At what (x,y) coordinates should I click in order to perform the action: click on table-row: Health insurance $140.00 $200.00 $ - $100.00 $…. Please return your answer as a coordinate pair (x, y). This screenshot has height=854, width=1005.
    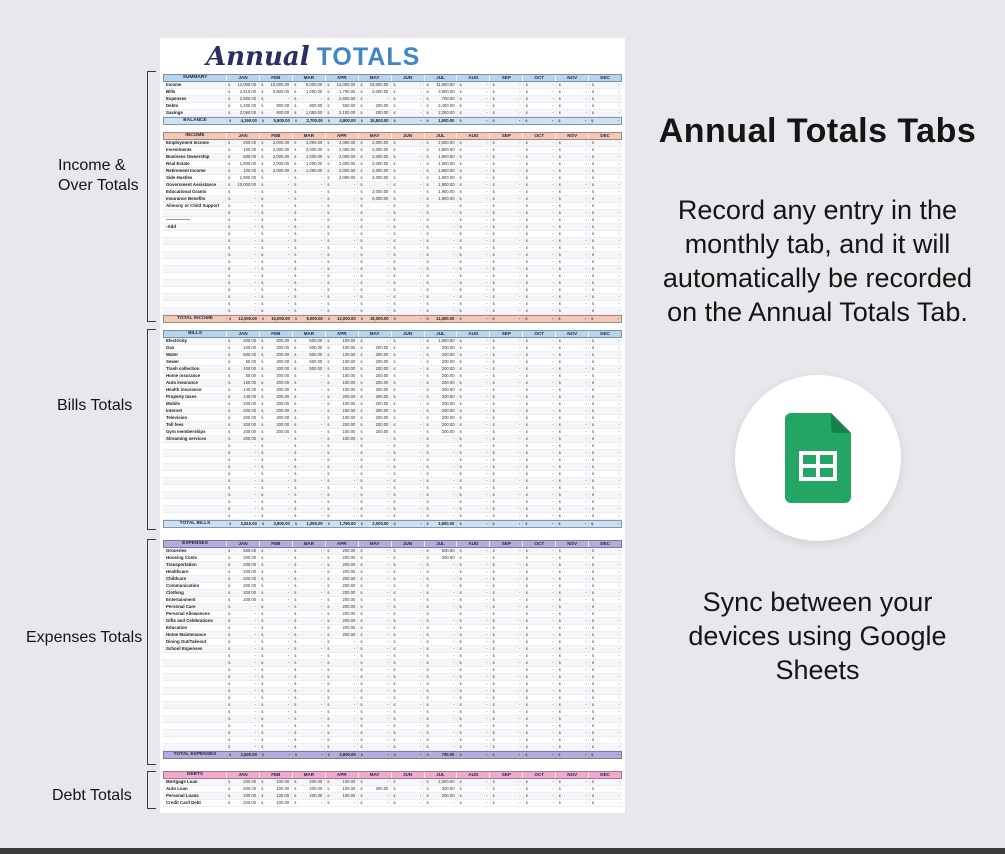
    Looking at the image, I should click on (392, 390).